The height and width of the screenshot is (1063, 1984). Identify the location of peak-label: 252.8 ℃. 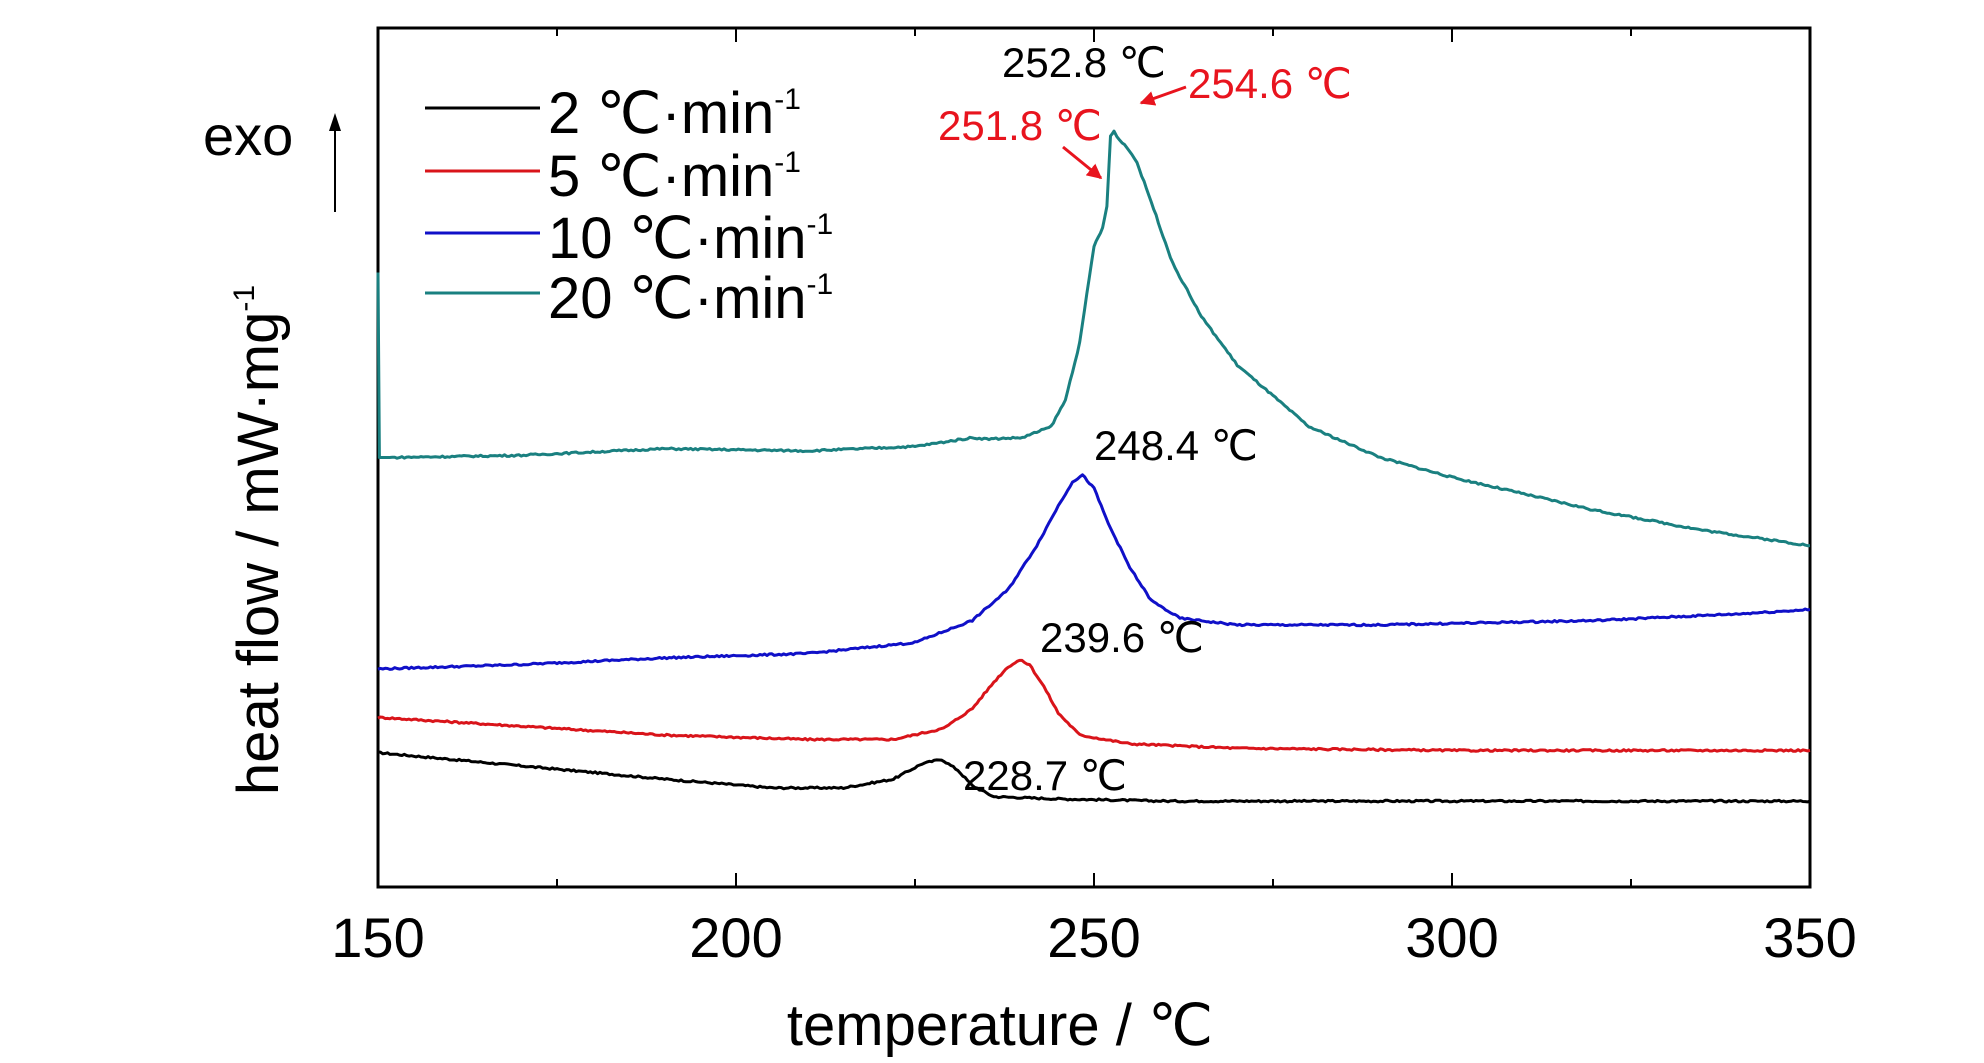
(1084, 62).